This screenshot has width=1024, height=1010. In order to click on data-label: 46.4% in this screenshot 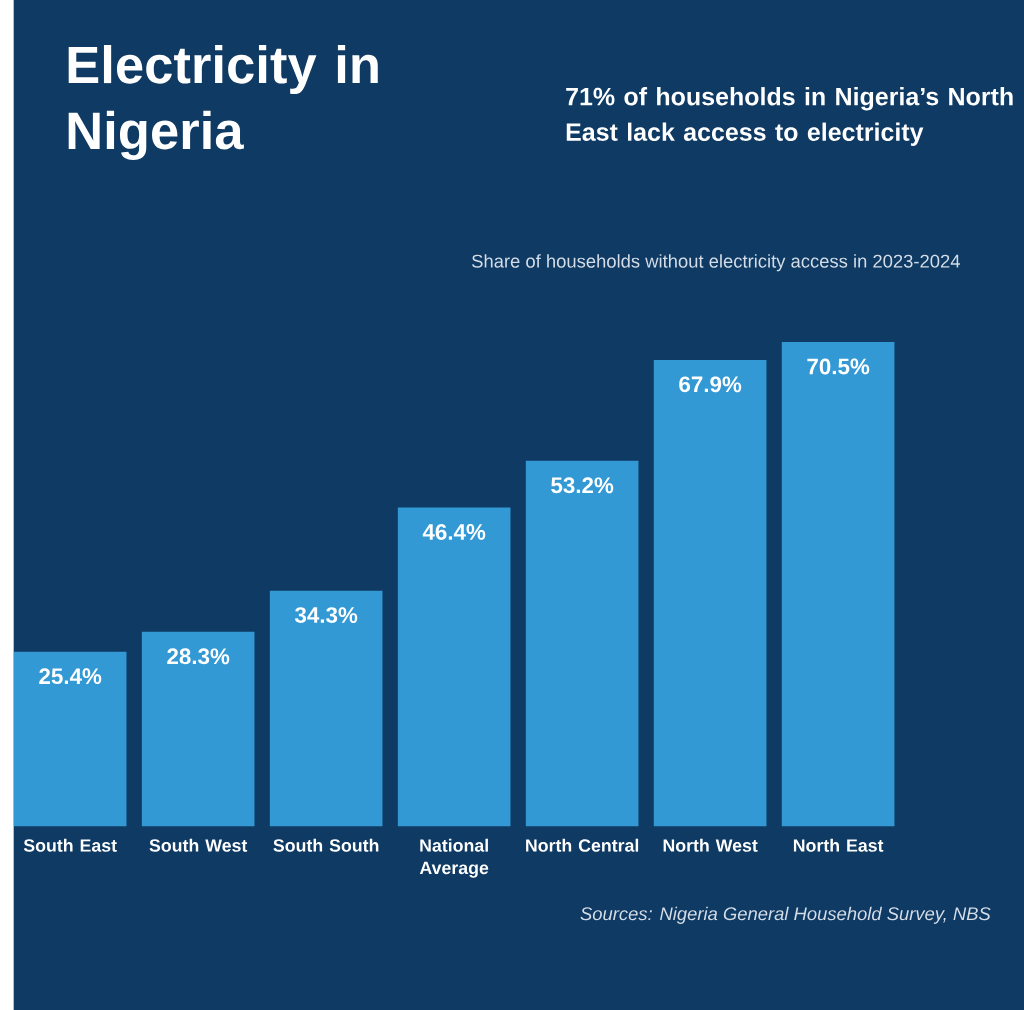, I will do `click(454, 531)`.